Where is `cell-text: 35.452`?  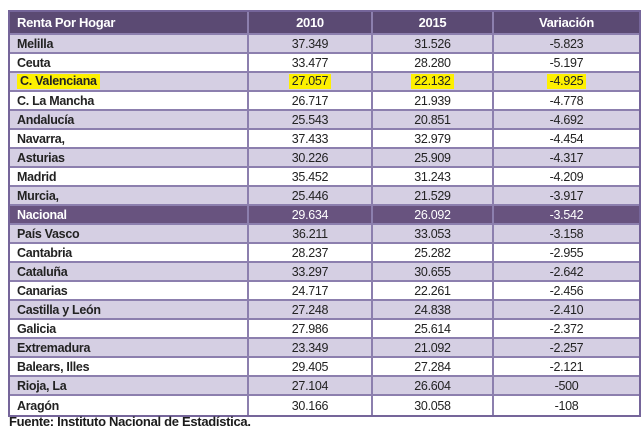 cell-text: 35.452 is located at coordinates (310, 176).